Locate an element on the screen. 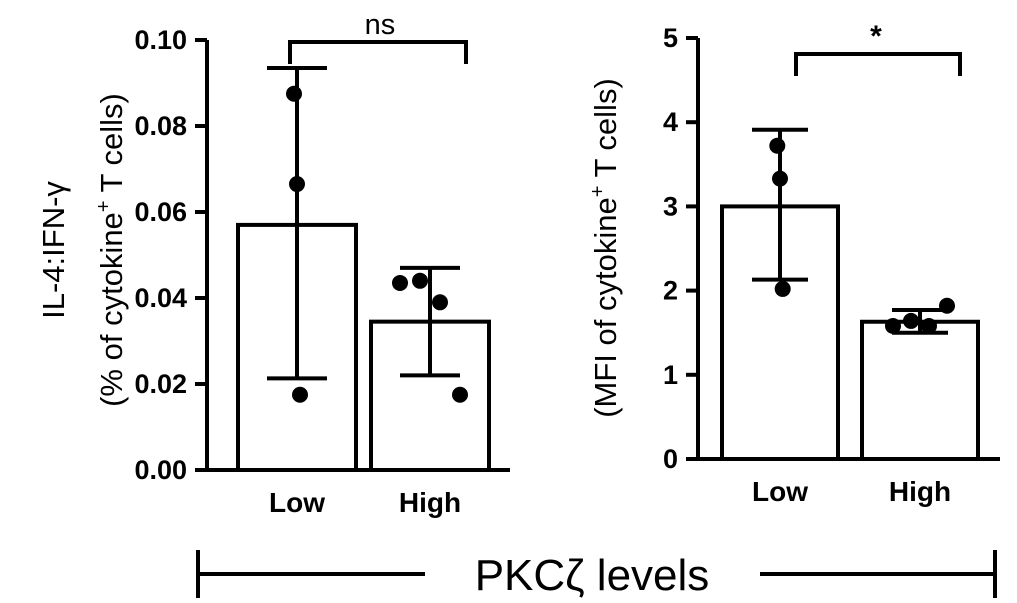 This screenshot has height=603, width=1017. footer-label: PKCζ levels is located at coordinates (592, 575).